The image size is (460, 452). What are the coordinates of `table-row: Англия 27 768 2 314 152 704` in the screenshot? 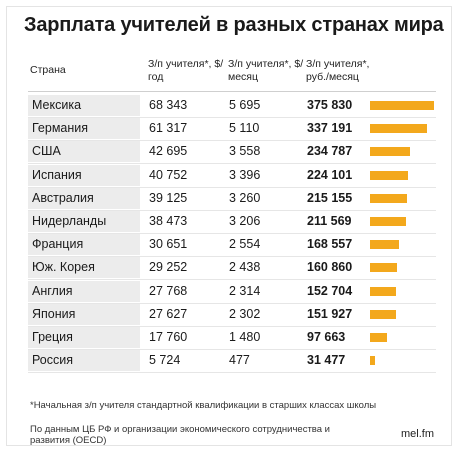 It's located at (232, 292).